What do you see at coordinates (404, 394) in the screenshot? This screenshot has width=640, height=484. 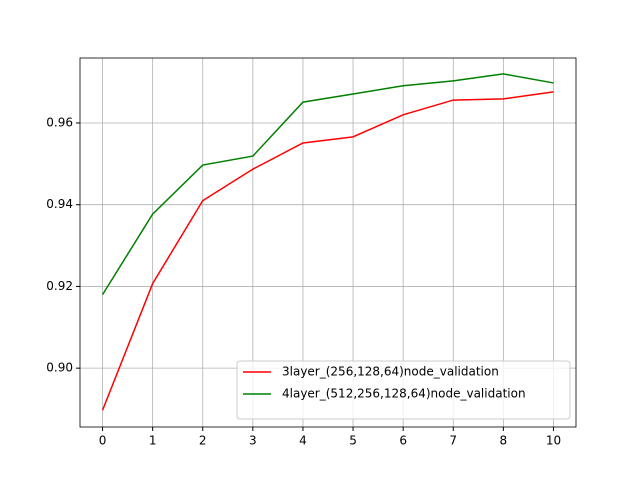 I see `legend-label: 4layer_(512,256,128,64)node_validation` at bounding box center [404, 394].